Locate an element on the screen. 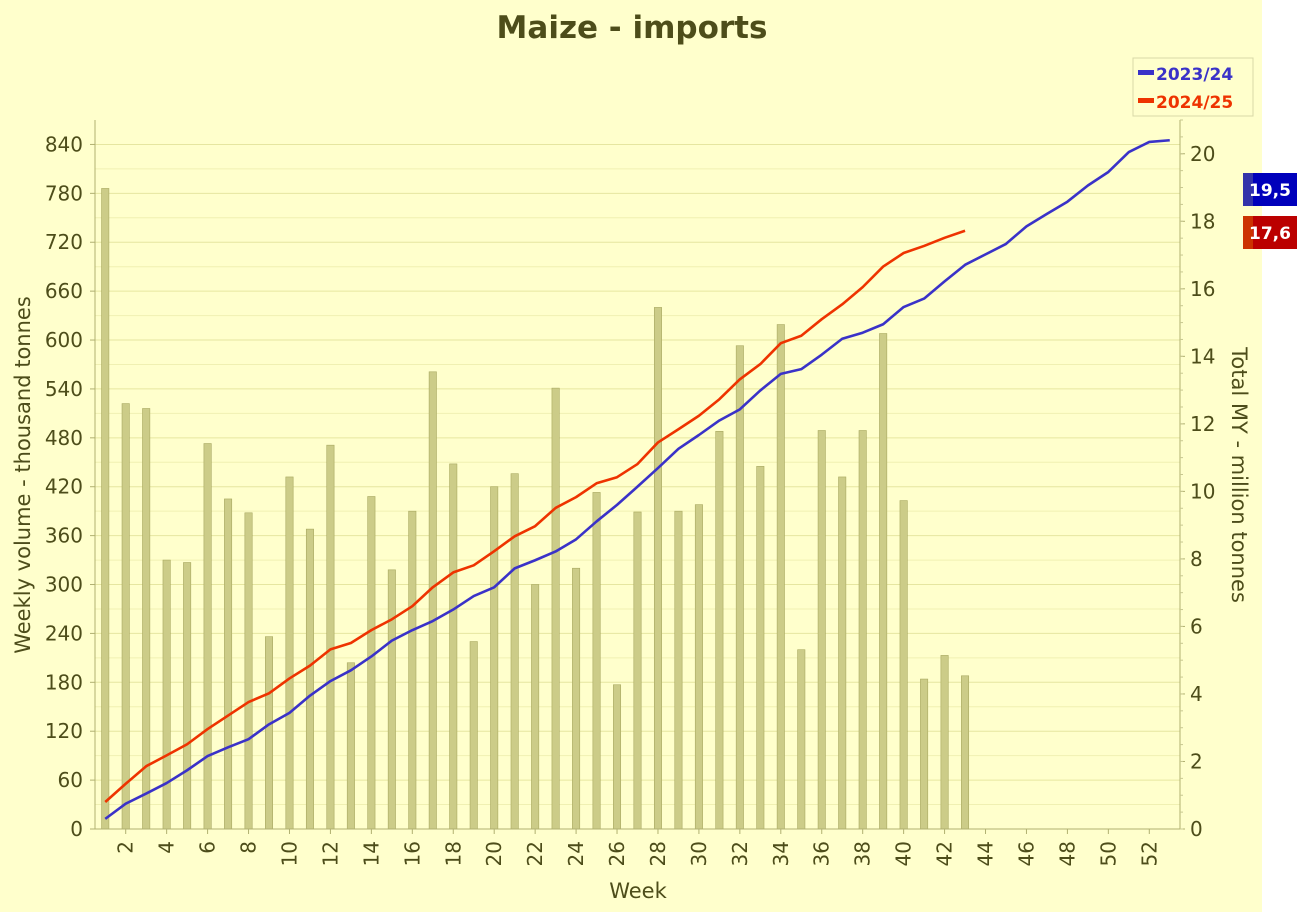  x-tick-label: 42 is located at coordinates (945, 853).